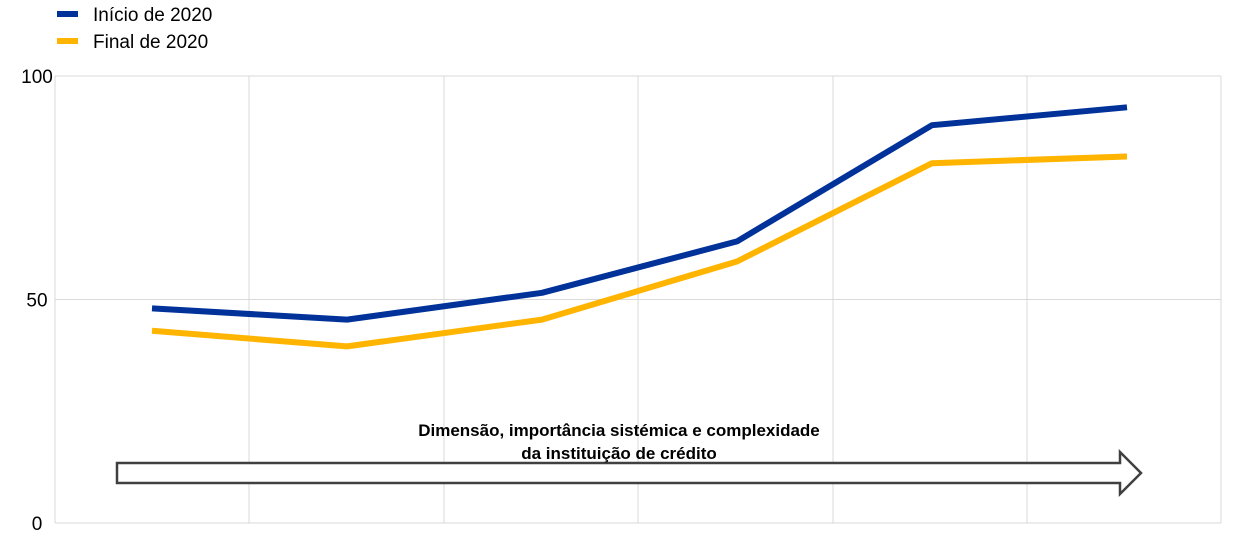  I want to click on annotation-line-2: da instituição de crédito, so click(619, 453).